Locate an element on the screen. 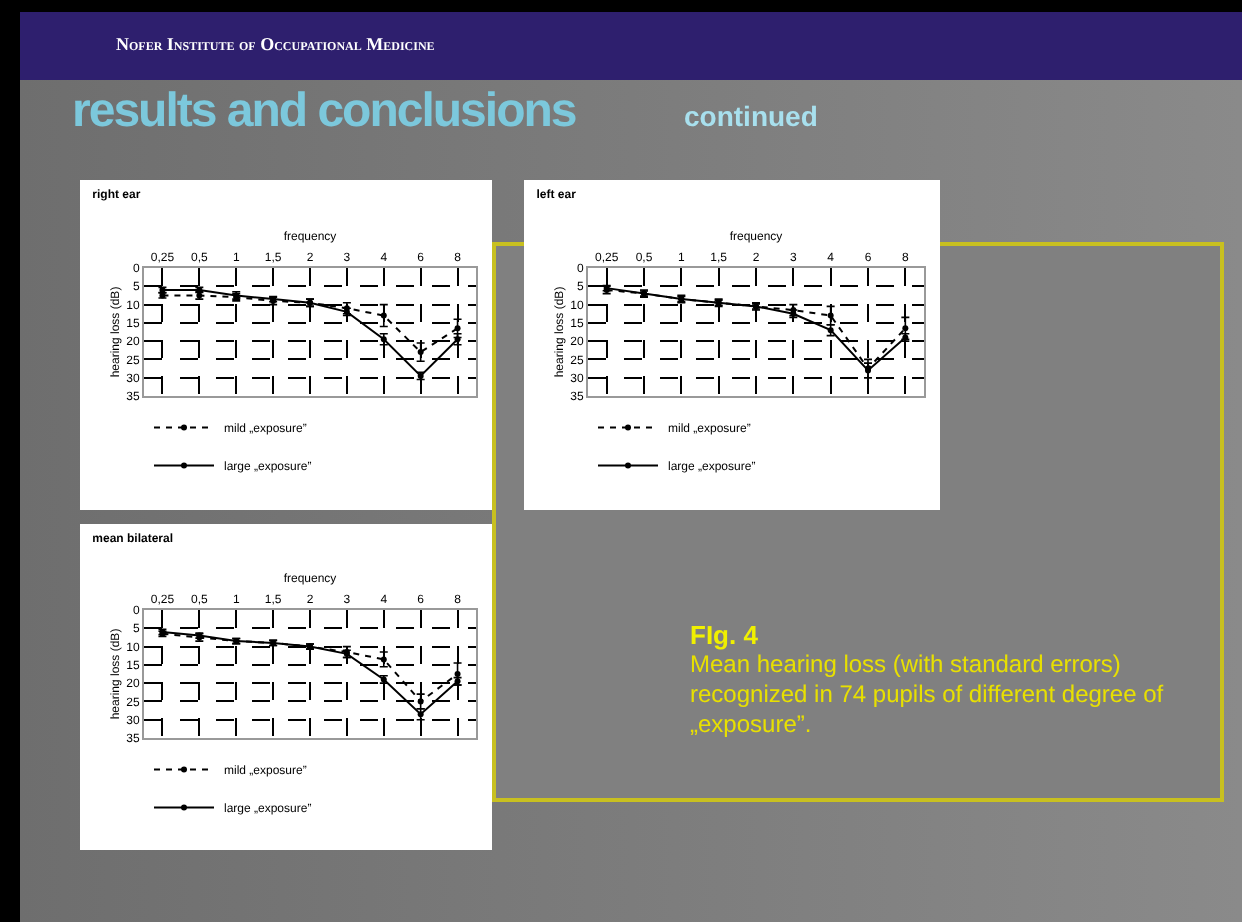 This screenshot has height=922, width=1242. text: continued is located at coordinates (751, 116).